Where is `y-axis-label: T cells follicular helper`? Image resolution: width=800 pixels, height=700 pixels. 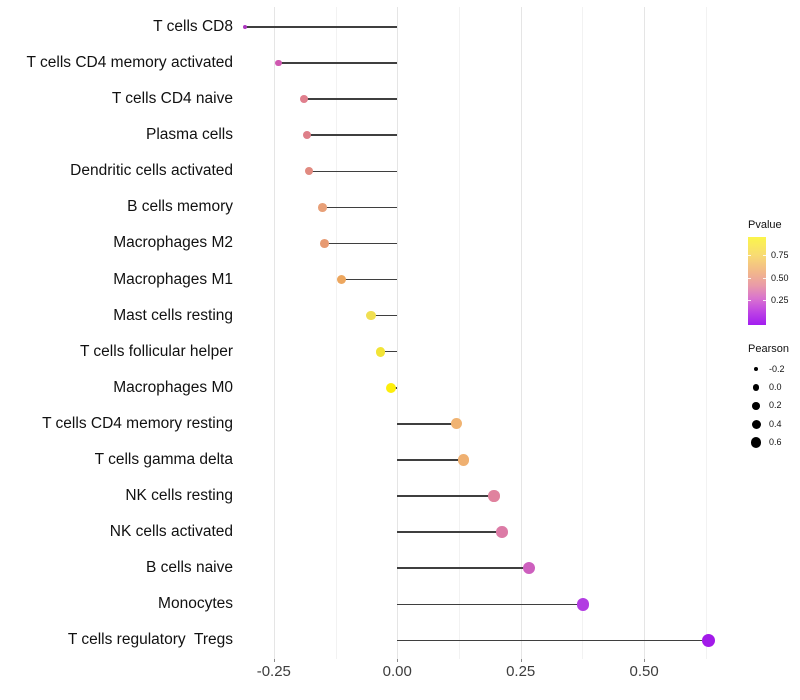
y-axis-label: T cells follicular helper is located at coordinates (156, 351).